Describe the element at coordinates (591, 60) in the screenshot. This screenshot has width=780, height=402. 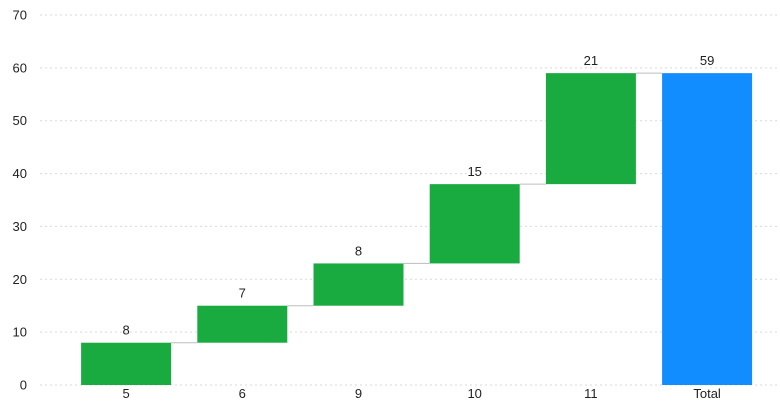
I see `data-label: 21` at that location.